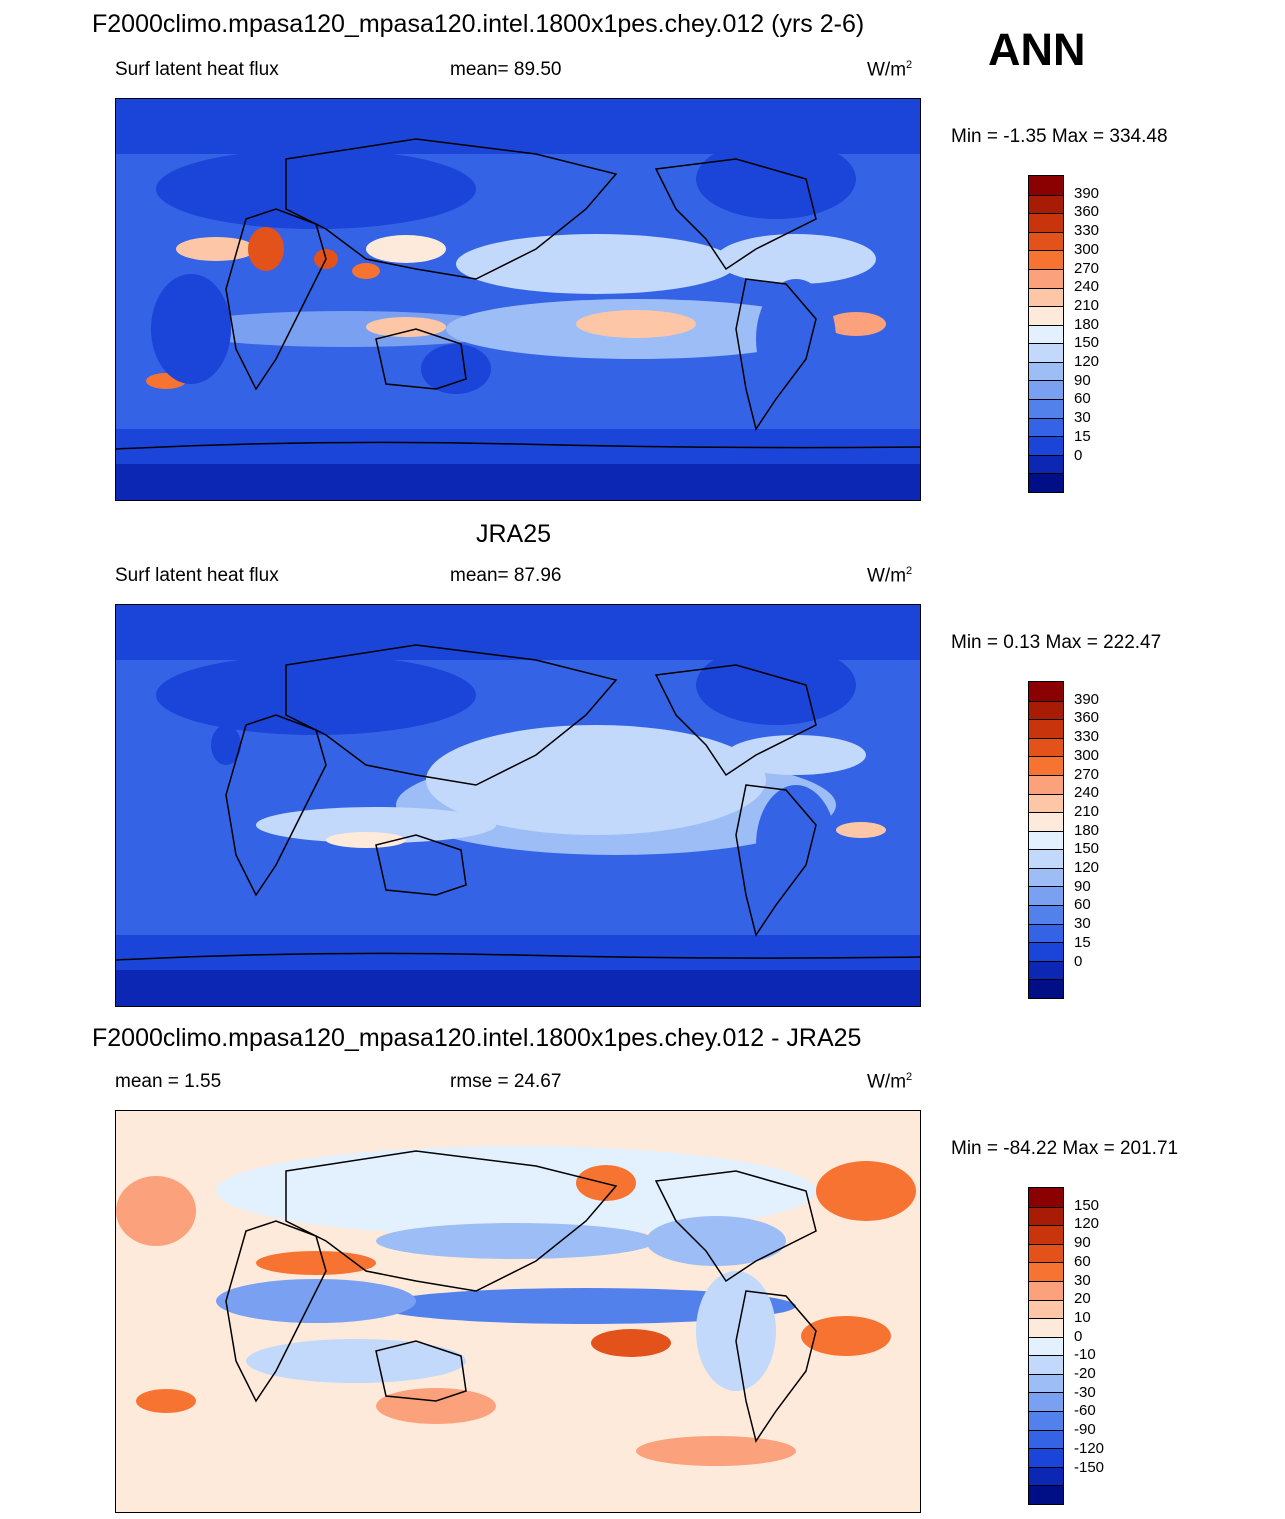 The image size is (1285, 1519). I want to click on panel-1-colorbar, so click(1046, 334).